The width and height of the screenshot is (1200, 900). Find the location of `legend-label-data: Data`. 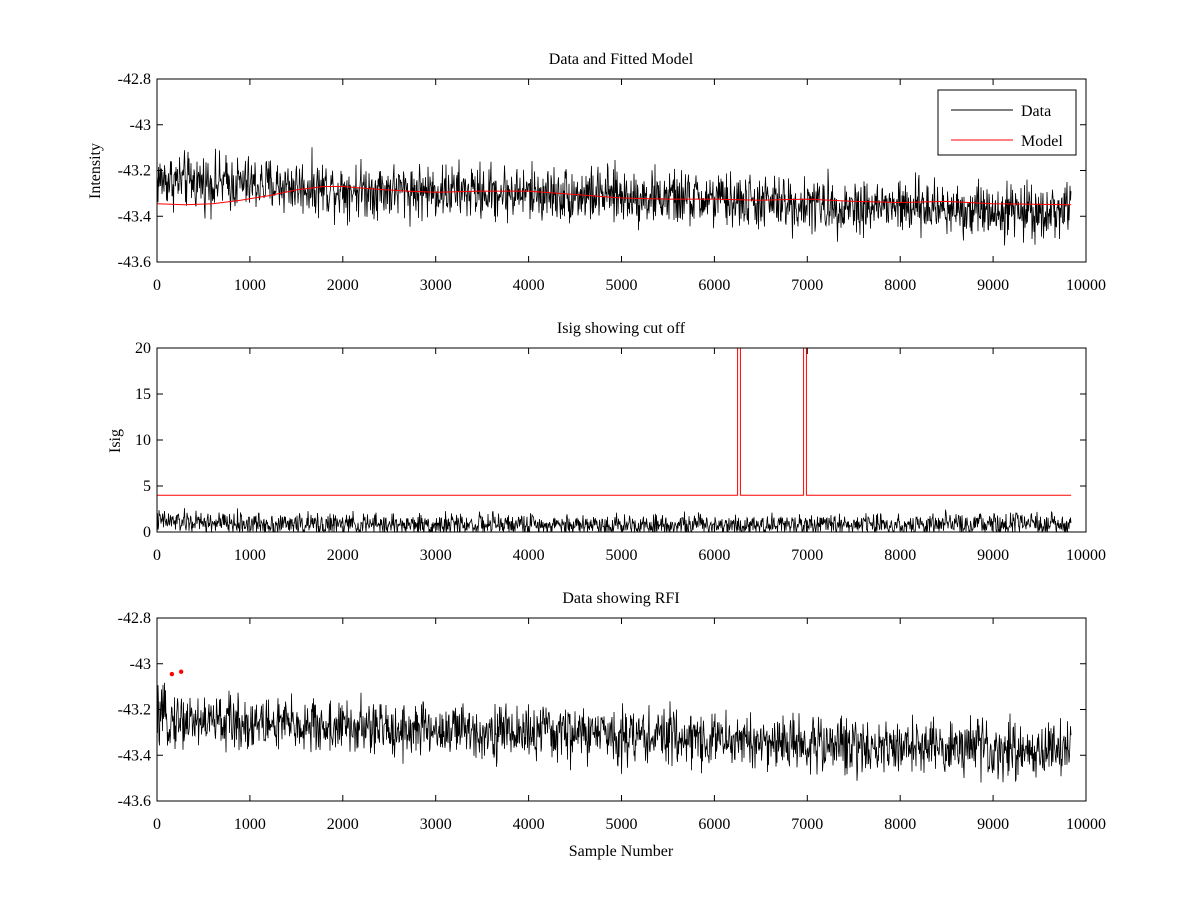

legend-label-data: Data is located at coordinates (1036, 111).